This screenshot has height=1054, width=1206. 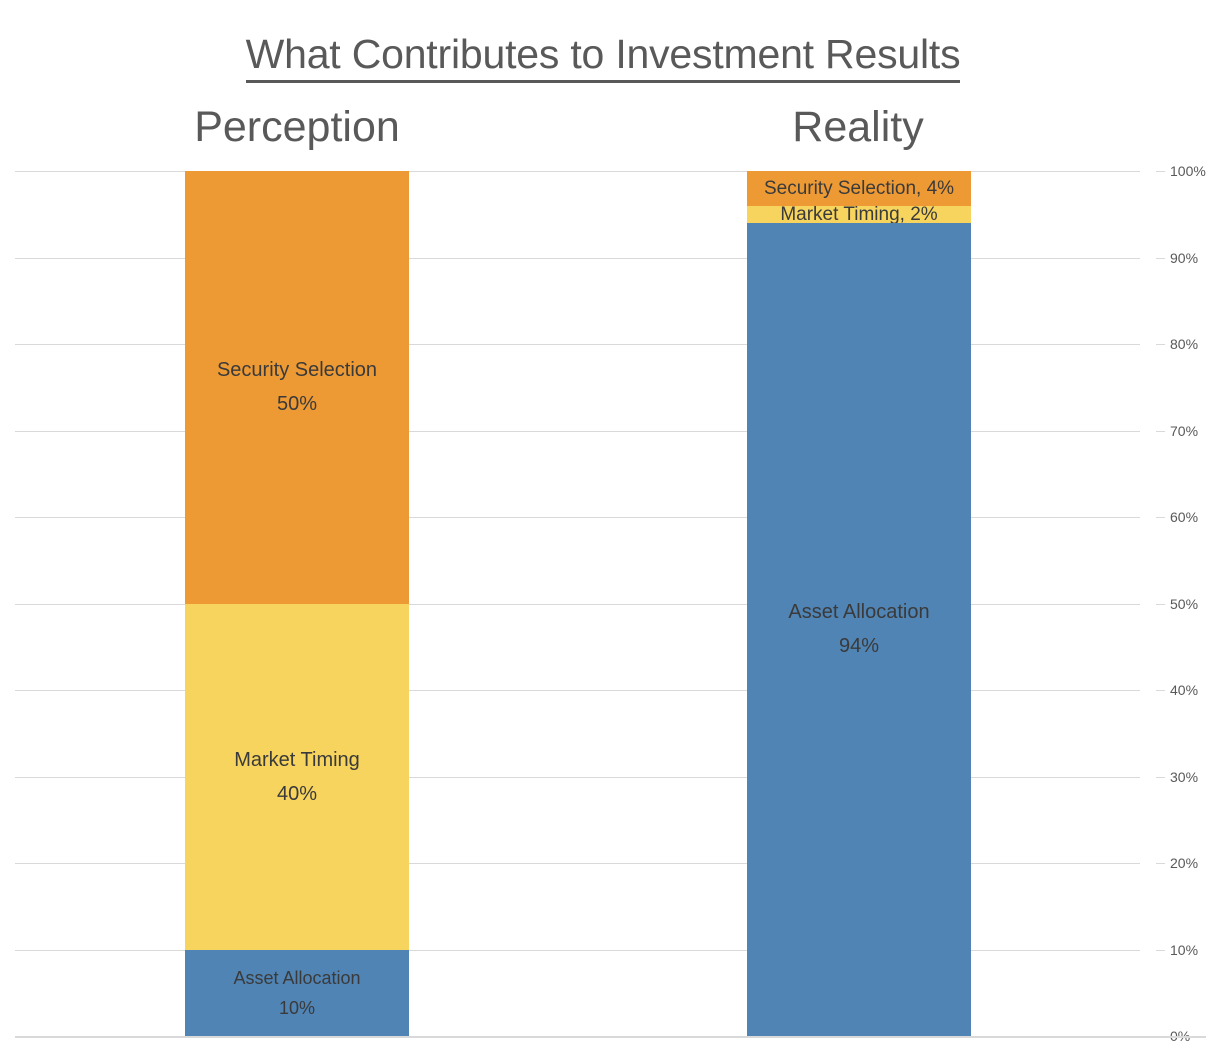 I want to click on y-axis-tick-label: 100%, so click(x=1188, y=171).